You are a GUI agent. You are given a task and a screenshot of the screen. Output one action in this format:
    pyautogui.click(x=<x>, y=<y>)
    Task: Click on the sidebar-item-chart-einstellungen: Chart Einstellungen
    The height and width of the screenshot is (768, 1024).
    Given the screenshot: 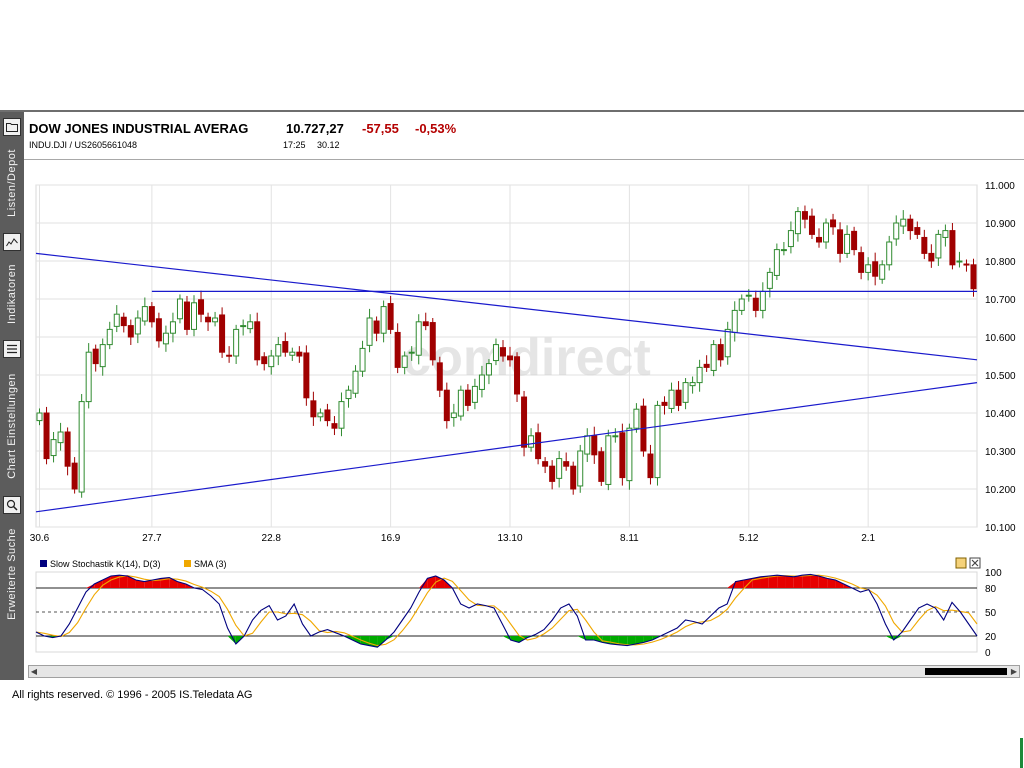 What is the action you would take?
    pyautogui.click(x=12, y=426)
    